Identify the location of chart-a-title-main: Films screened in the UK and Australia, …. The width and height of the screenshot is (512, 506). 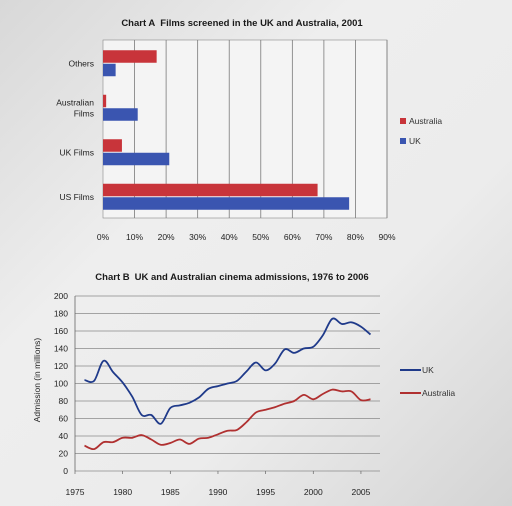
(261, 23).